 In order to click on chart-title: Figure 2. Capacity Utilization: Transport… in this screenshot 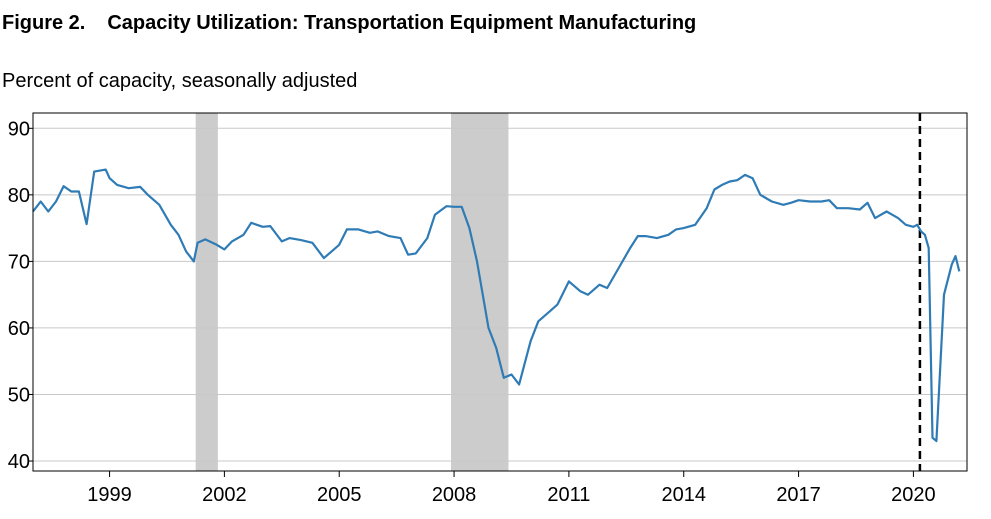, I will do `click(349, 23)`.